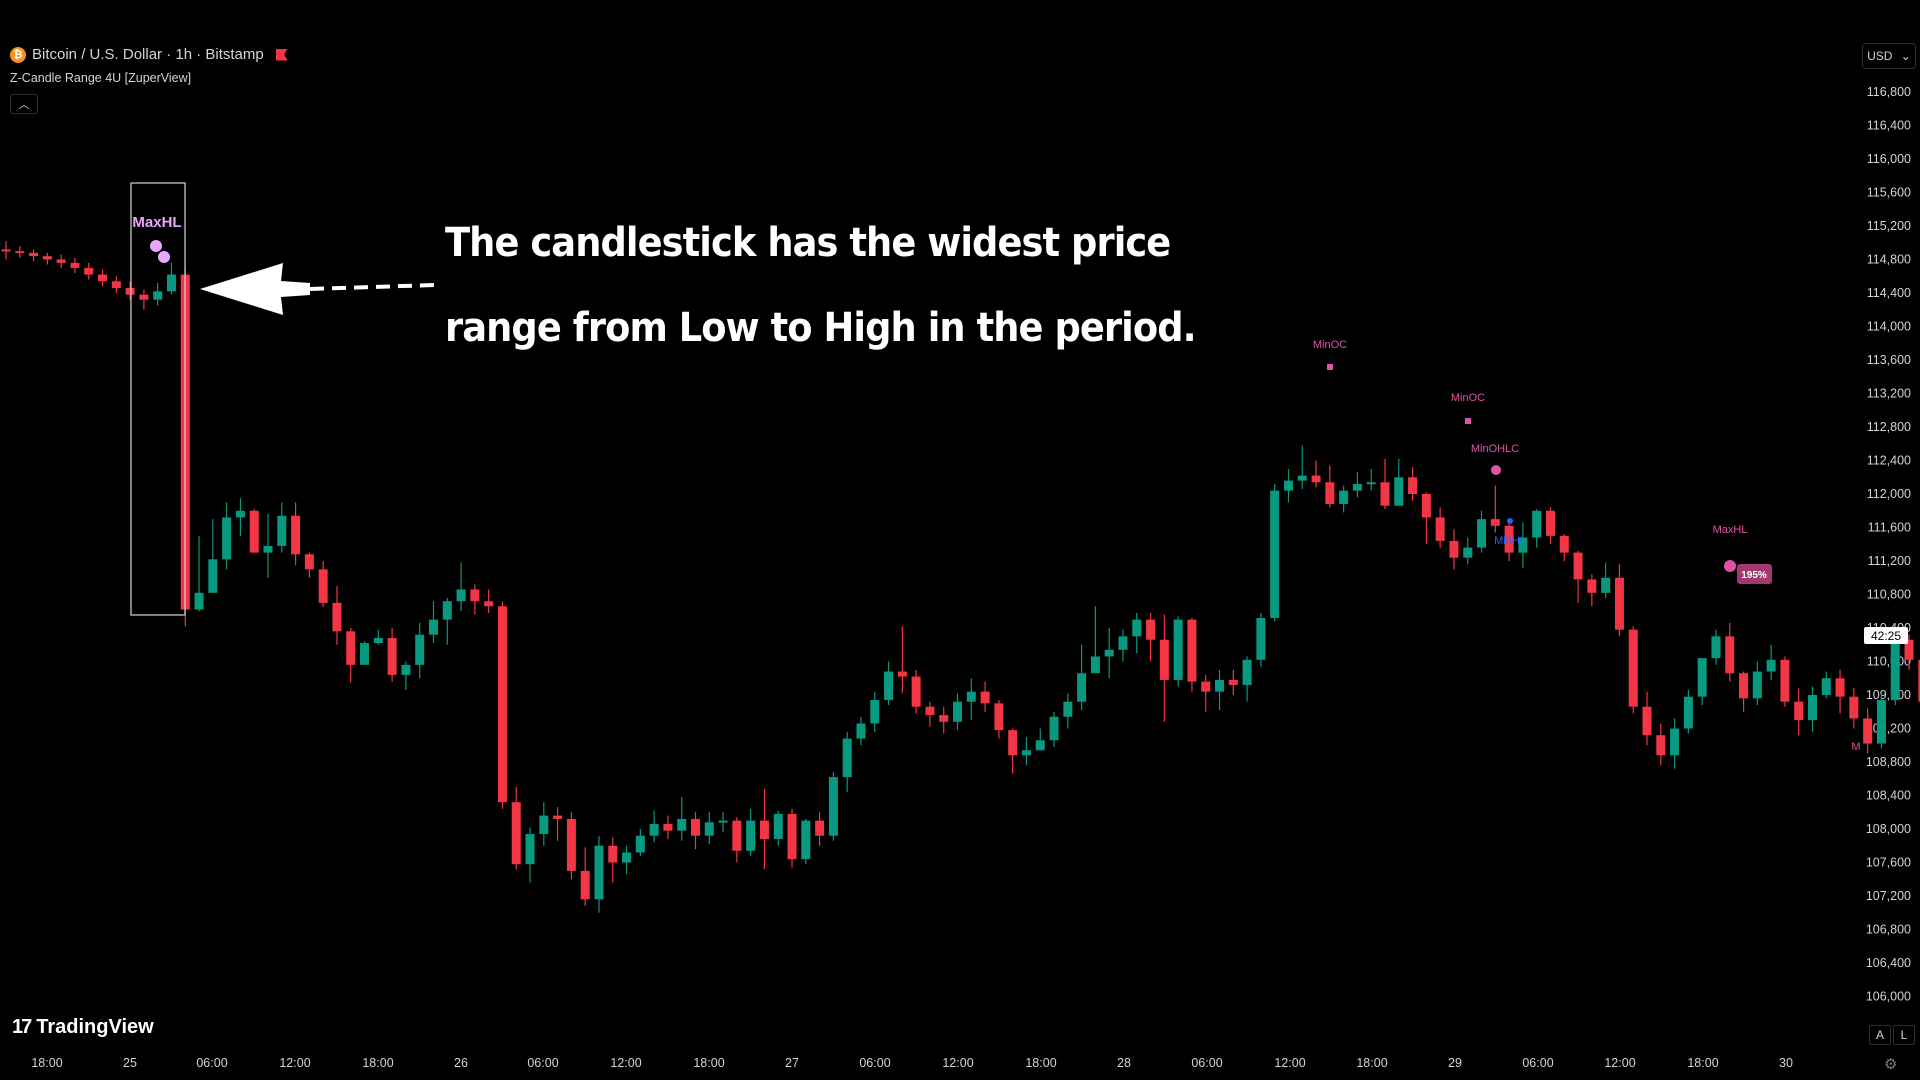 The height and width of the screenshot is (1080, 1920). Describe the element at coordinates (156, 222) in the screenshot. I see `maxhl-label: MaxHL` at that location.